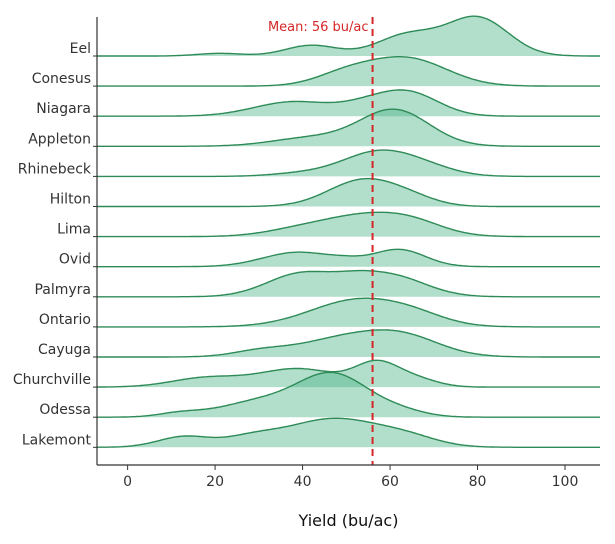 This screenshot has height=544, width=615. What do you see at coordinates (215, 482) in the screenshot?
I see `x-tick-label-20: 20` at bounding box center [215, 482].